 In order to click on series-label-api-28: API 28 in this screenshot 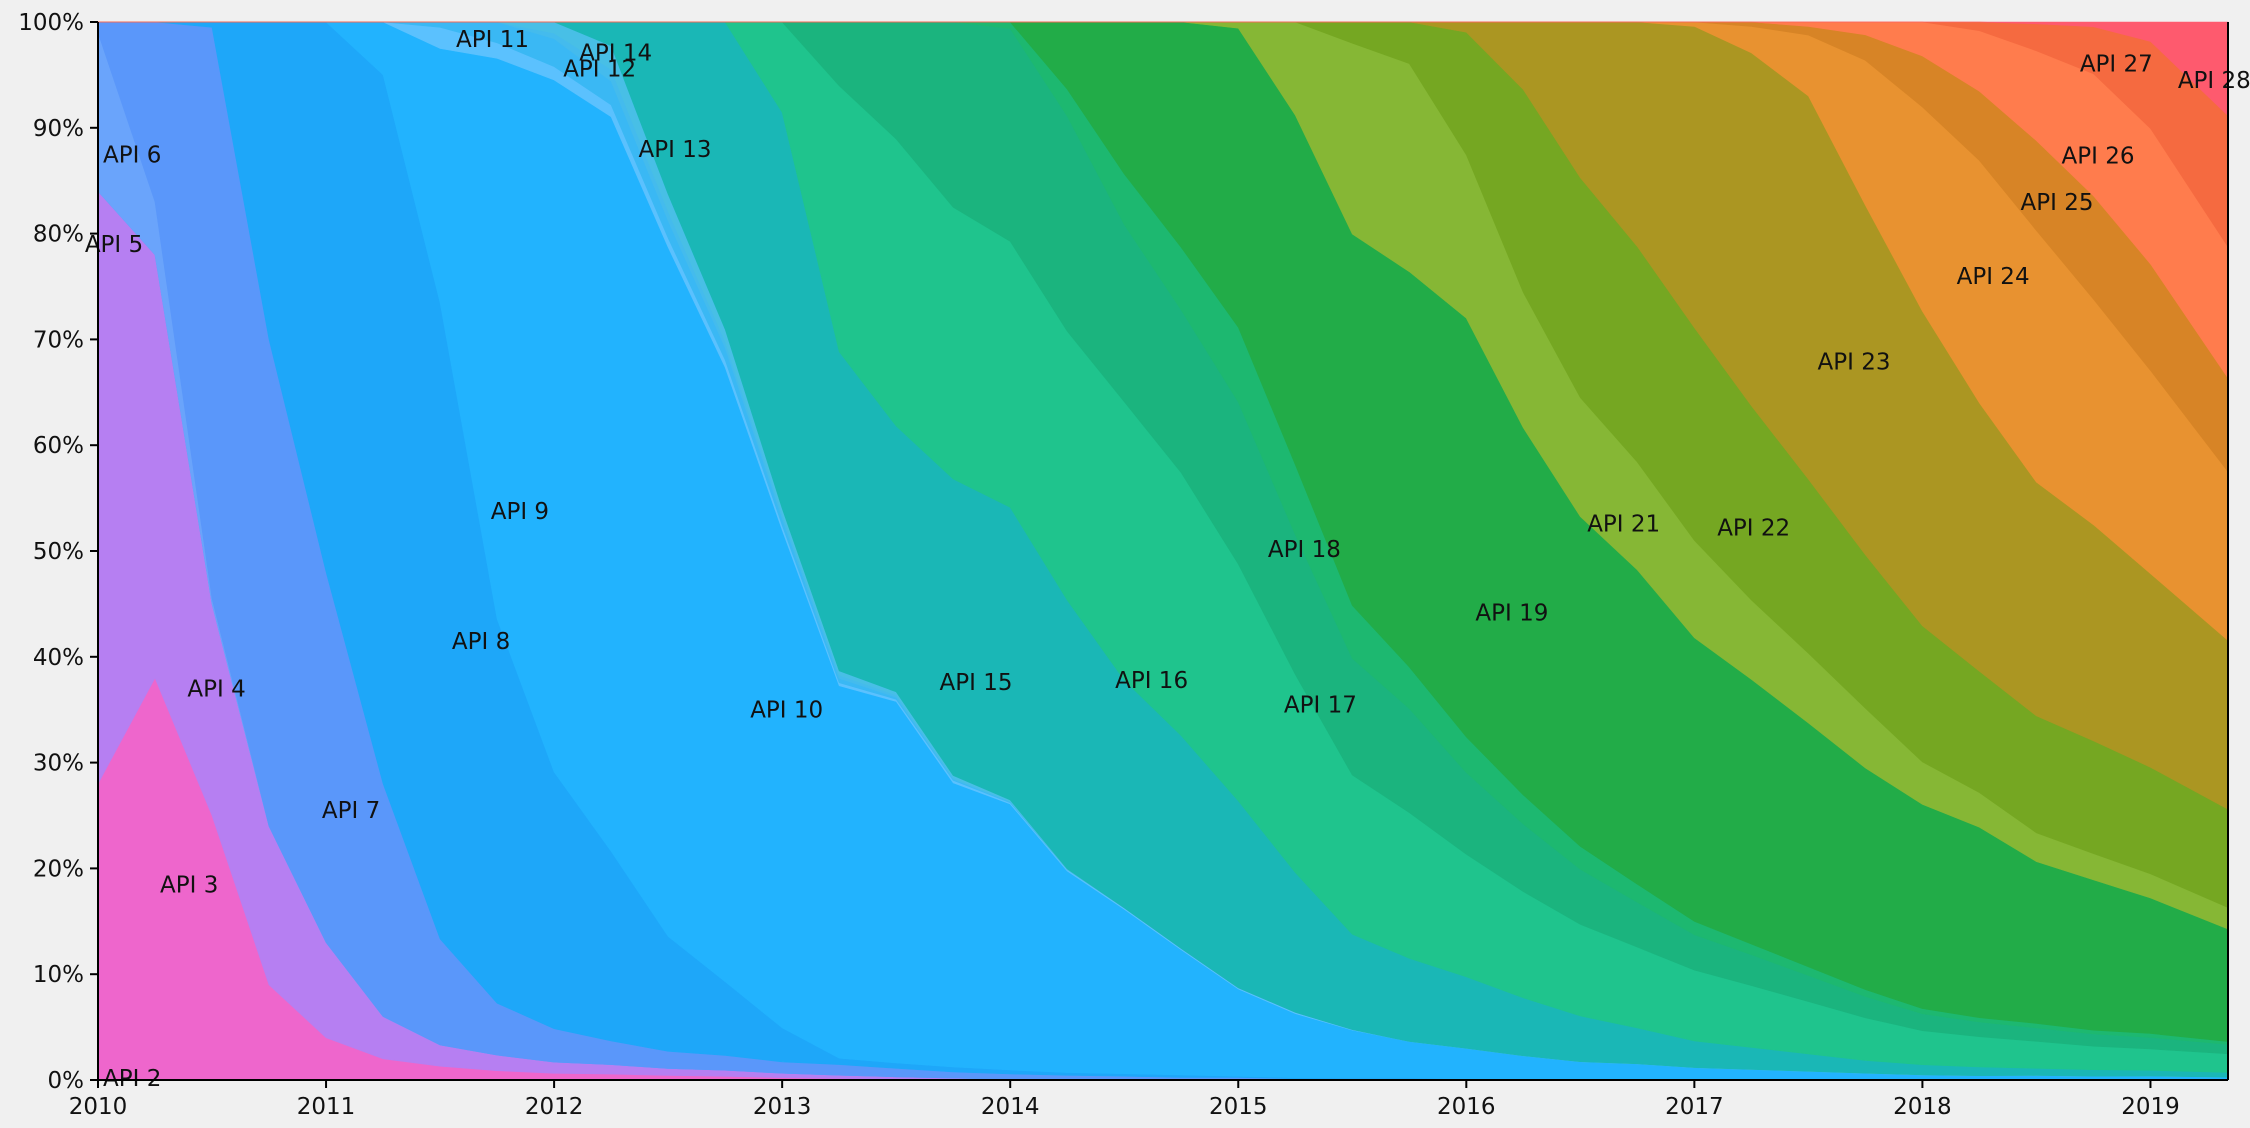, I will do `click(2214, 81)`.